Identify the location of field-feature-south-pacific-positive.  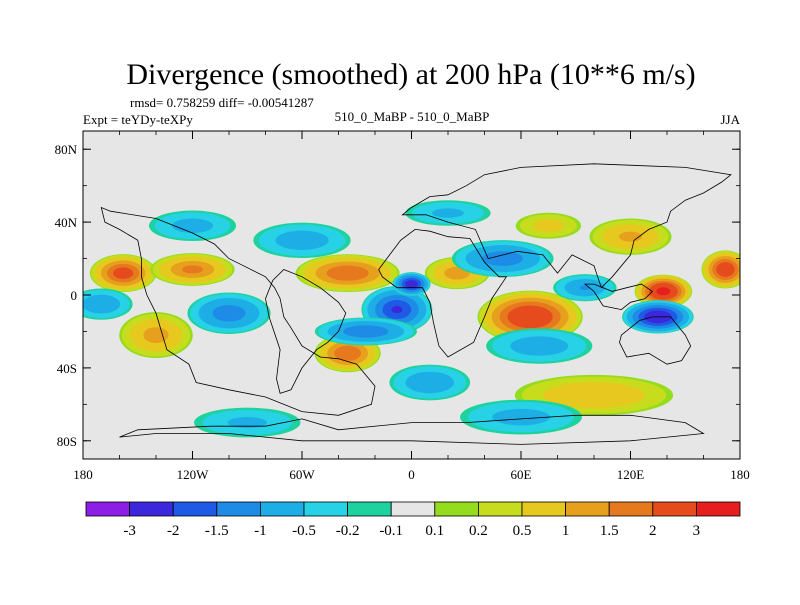
(156, 335).